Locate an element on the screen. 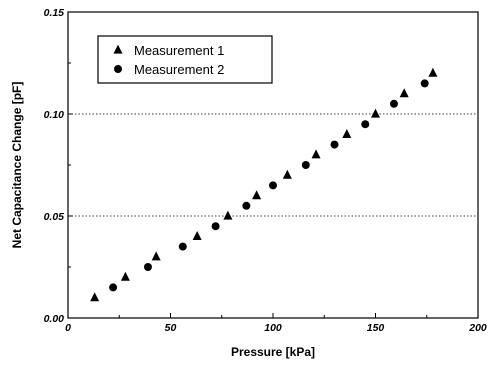  y-axis-title: Net Capacitance Change [pF] is located at coordinates (17, 165).